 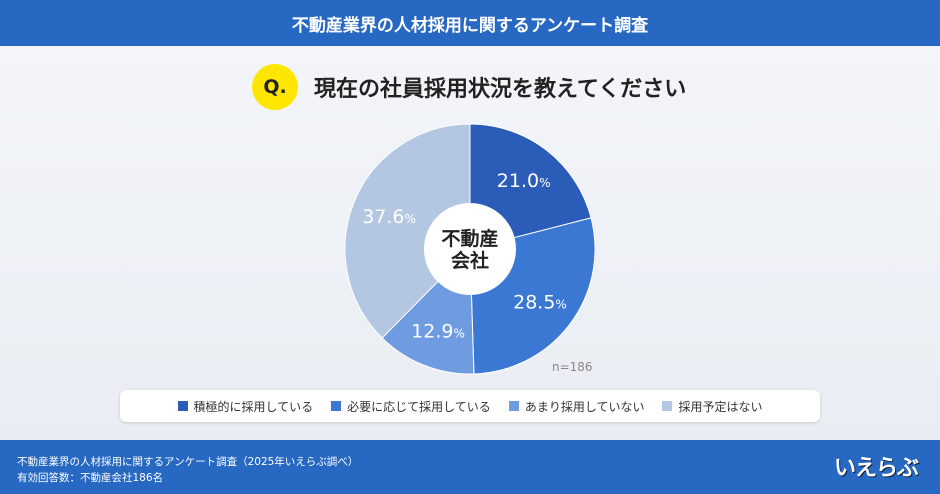 What do you see at coordinates (438, 331) in the screenshot?
I see `slice-value-label: 12.9%` at bounding box center [438, 331].